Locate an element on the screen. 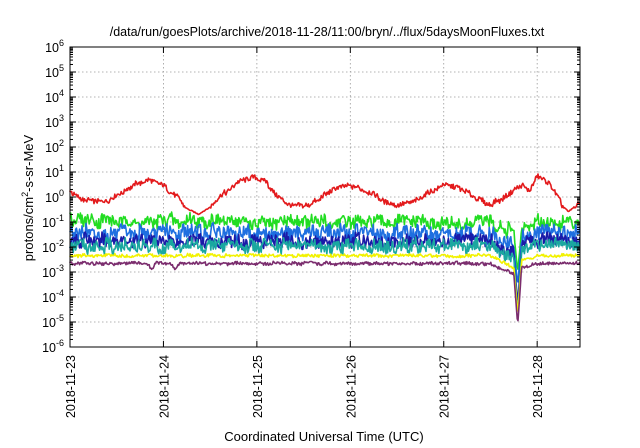  y-axis-label-base: protons/cm is located at coordinates (28, 229).